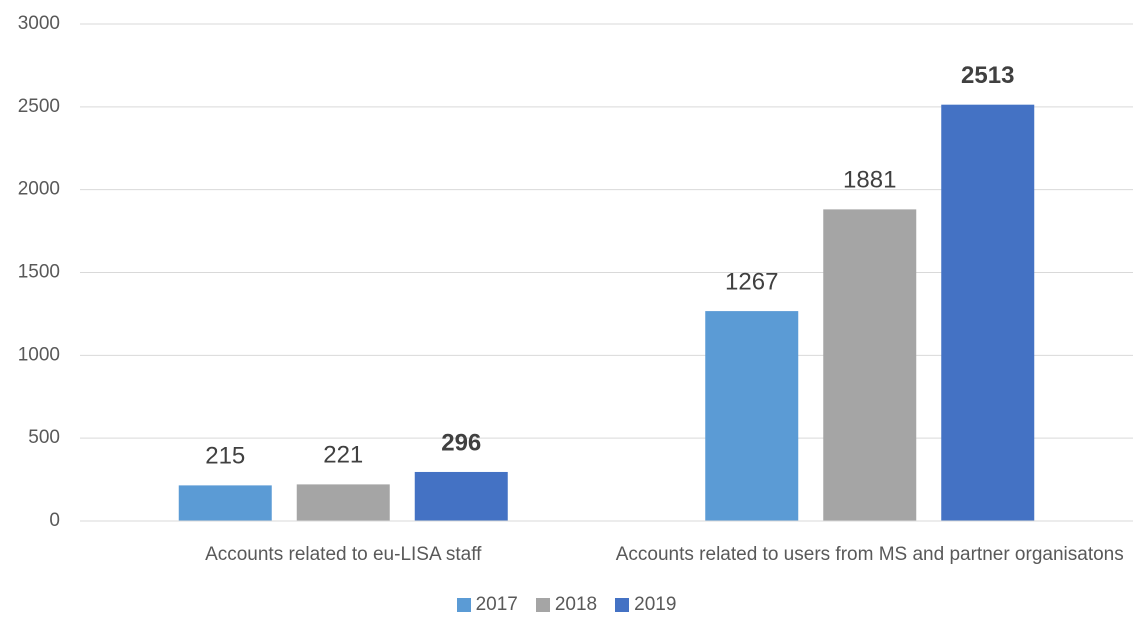  I want to click on legend-item: 2019, so click(645, 605).